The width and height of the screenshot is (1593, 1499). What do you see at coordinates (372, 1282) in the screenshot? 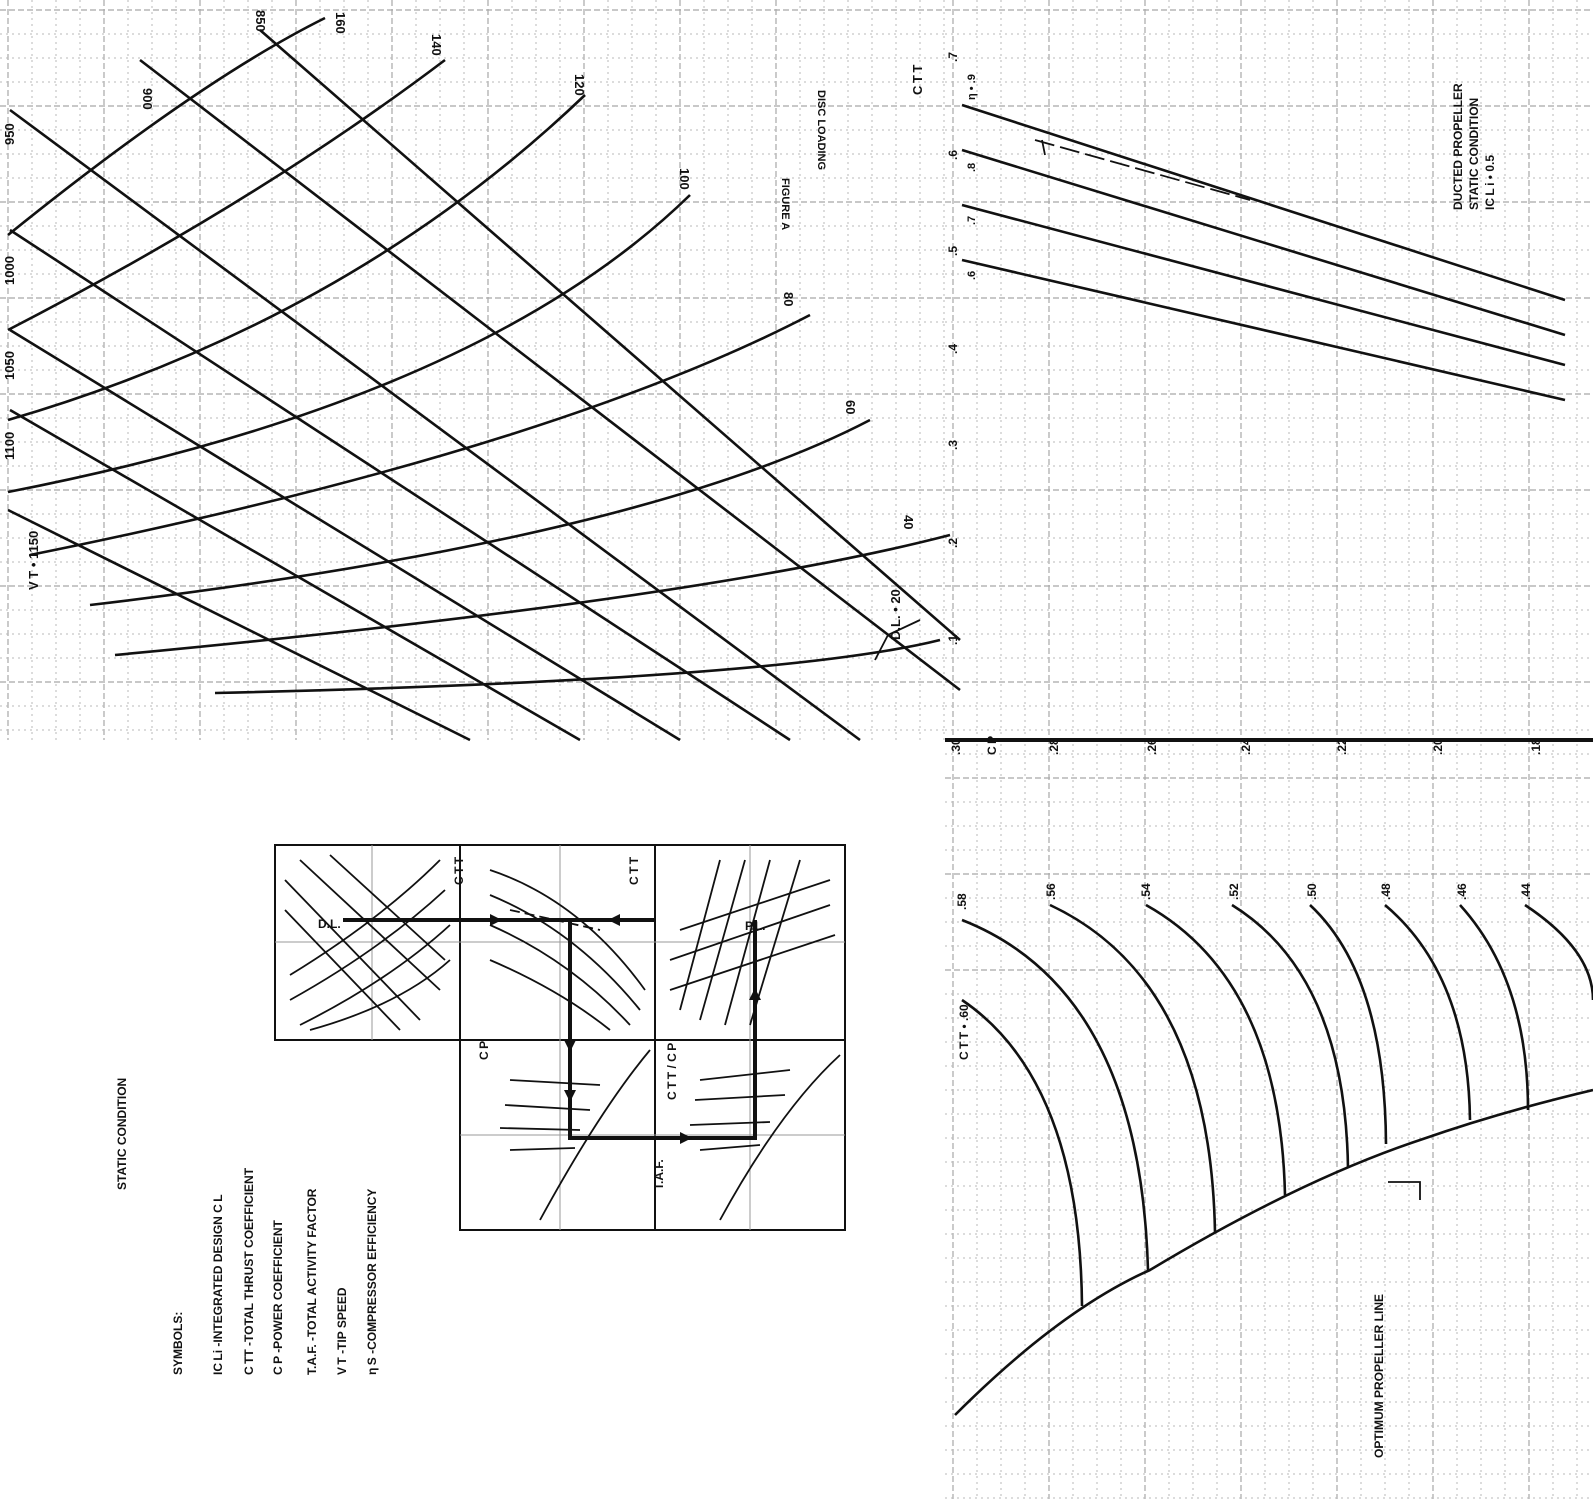
I see `symbol-eta: η S -COMPRESSOR EFFICIENCY` at bounding box center [372, 1282].